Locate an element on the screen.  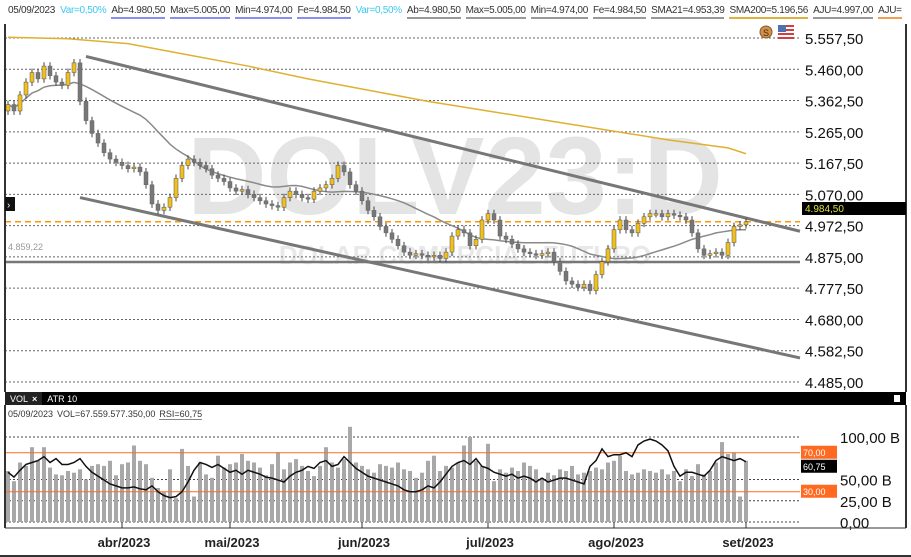
dollar-coin-icon: S is located at coordinates (766, 32).